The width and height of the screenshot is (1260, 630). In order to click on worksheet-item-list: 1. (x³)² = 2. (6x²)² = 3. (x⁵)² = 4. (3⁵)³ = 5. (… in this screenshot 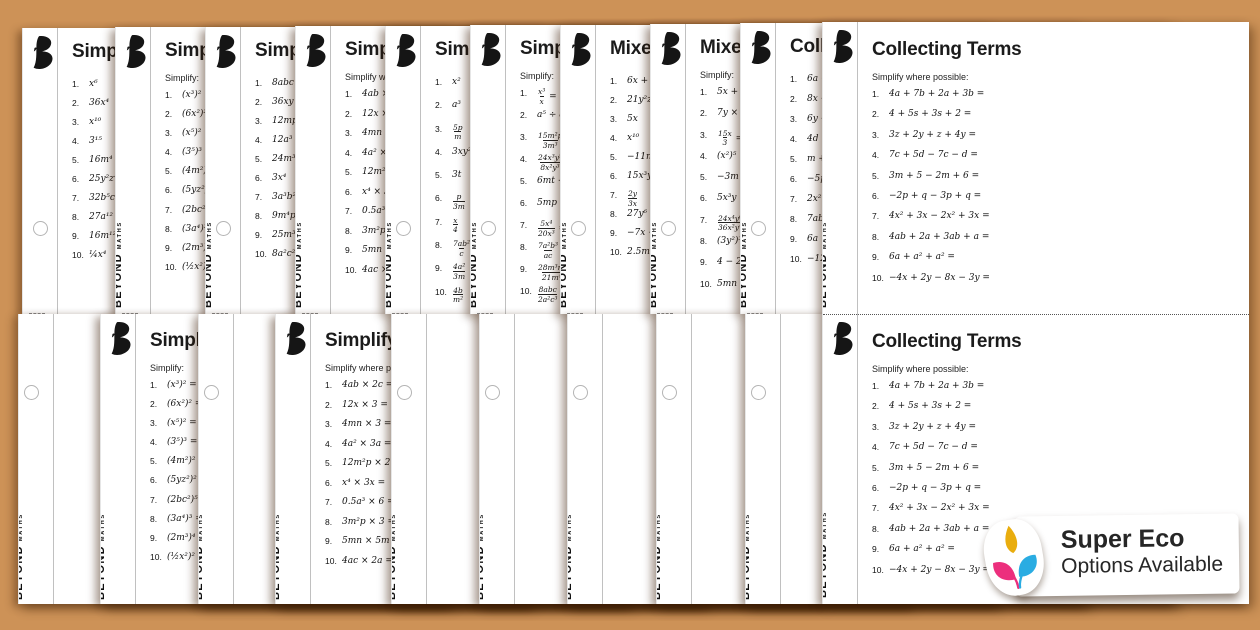, I will do `click(340, 475)`.